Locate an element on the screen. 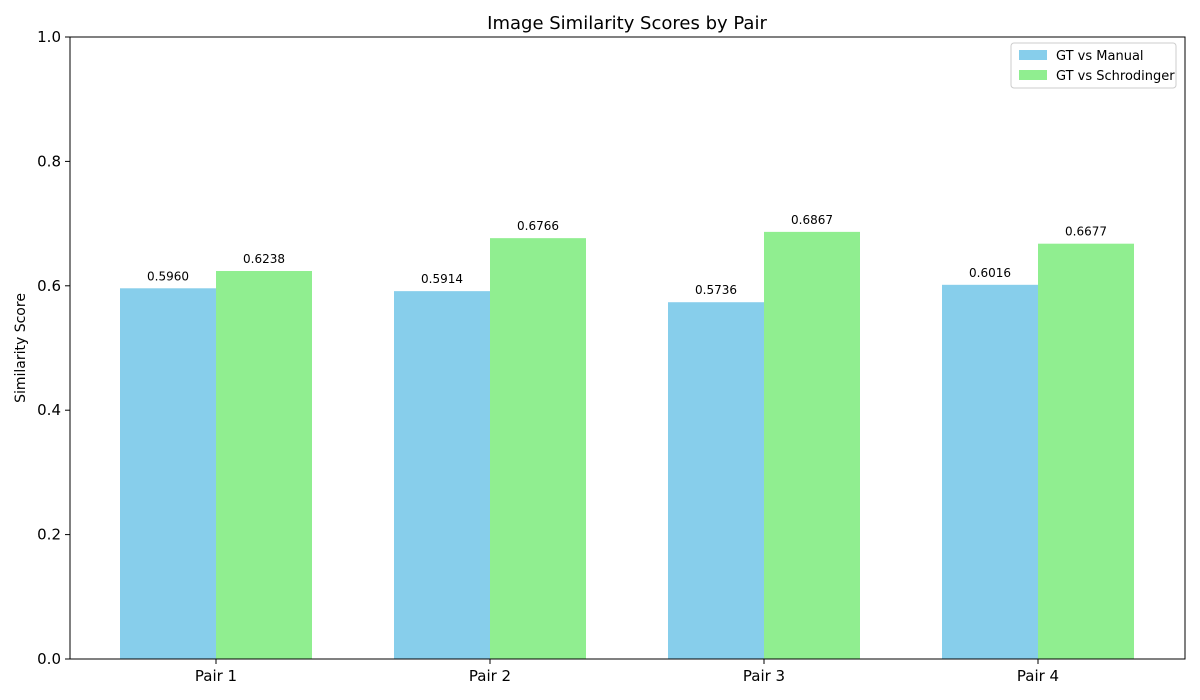 This screenshot has width=1200, height=700. y-tick-label: 0.6 is located at coordinates (49, 286).